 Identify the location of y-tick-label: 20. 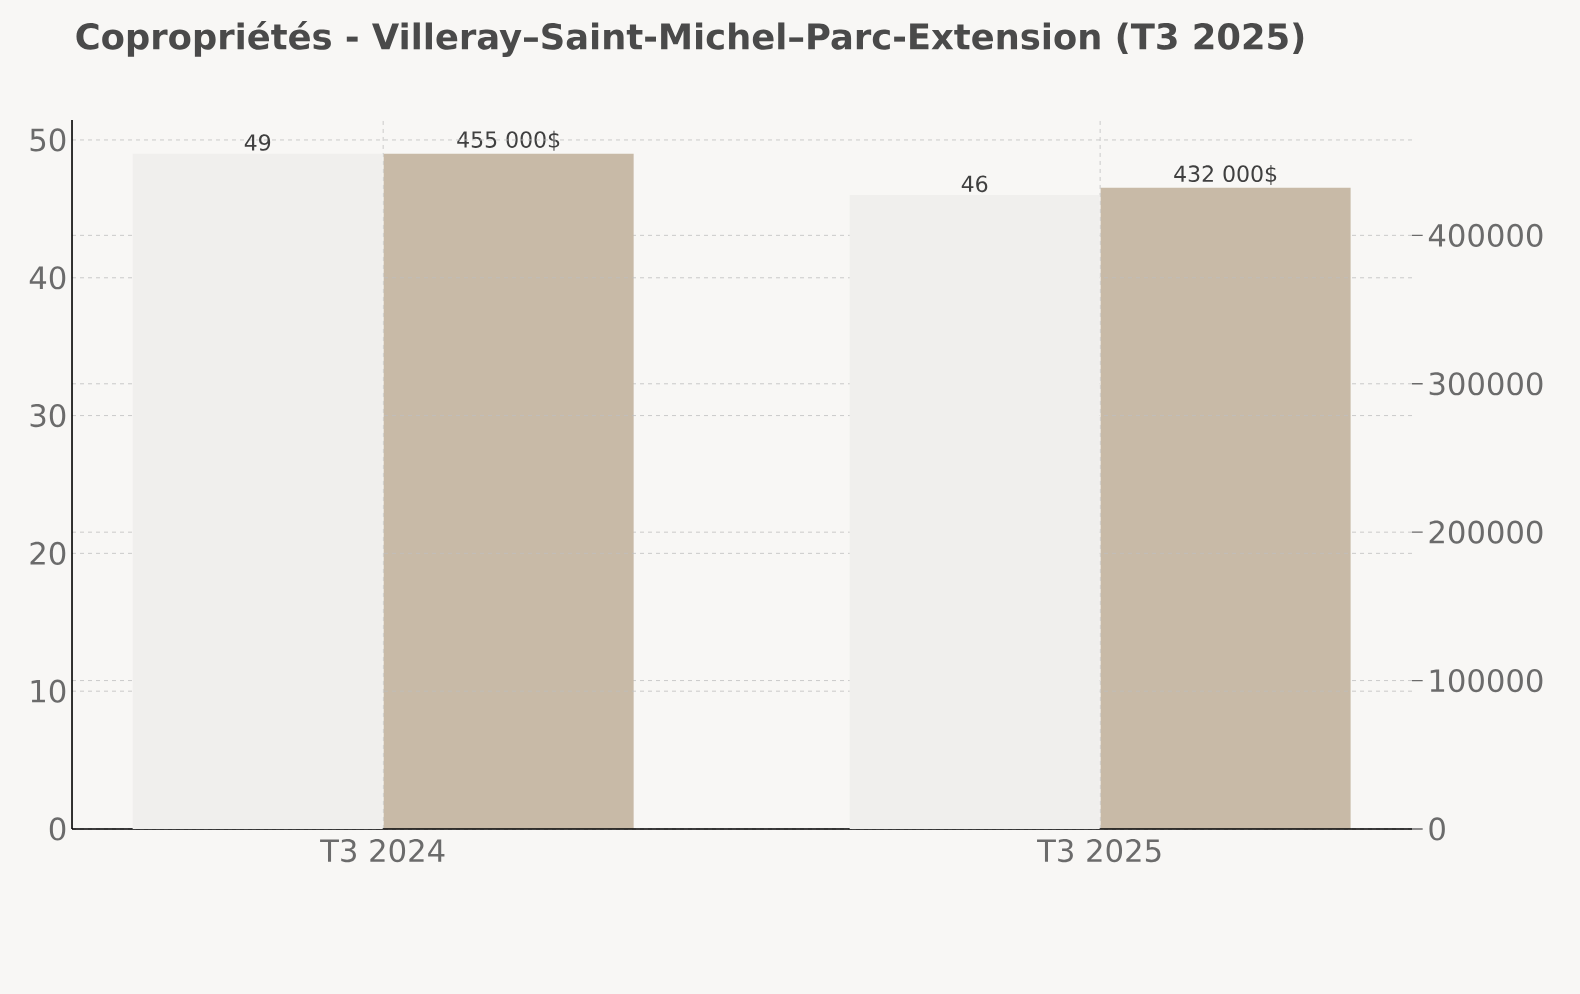
(48, 553).